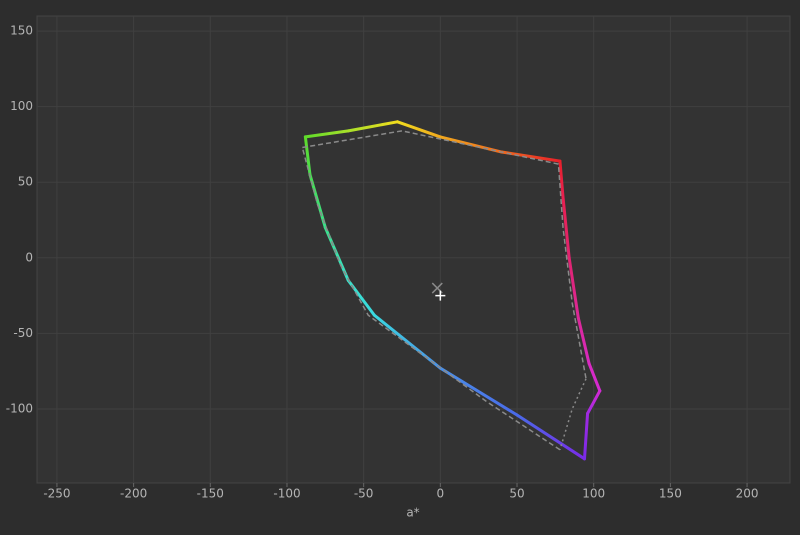 Image resolution: width=800 pixels, height=535 pixels. Describe the element at coordinates (364, 494) in the screenshot. I see `x-tick-label: -50` at that location.